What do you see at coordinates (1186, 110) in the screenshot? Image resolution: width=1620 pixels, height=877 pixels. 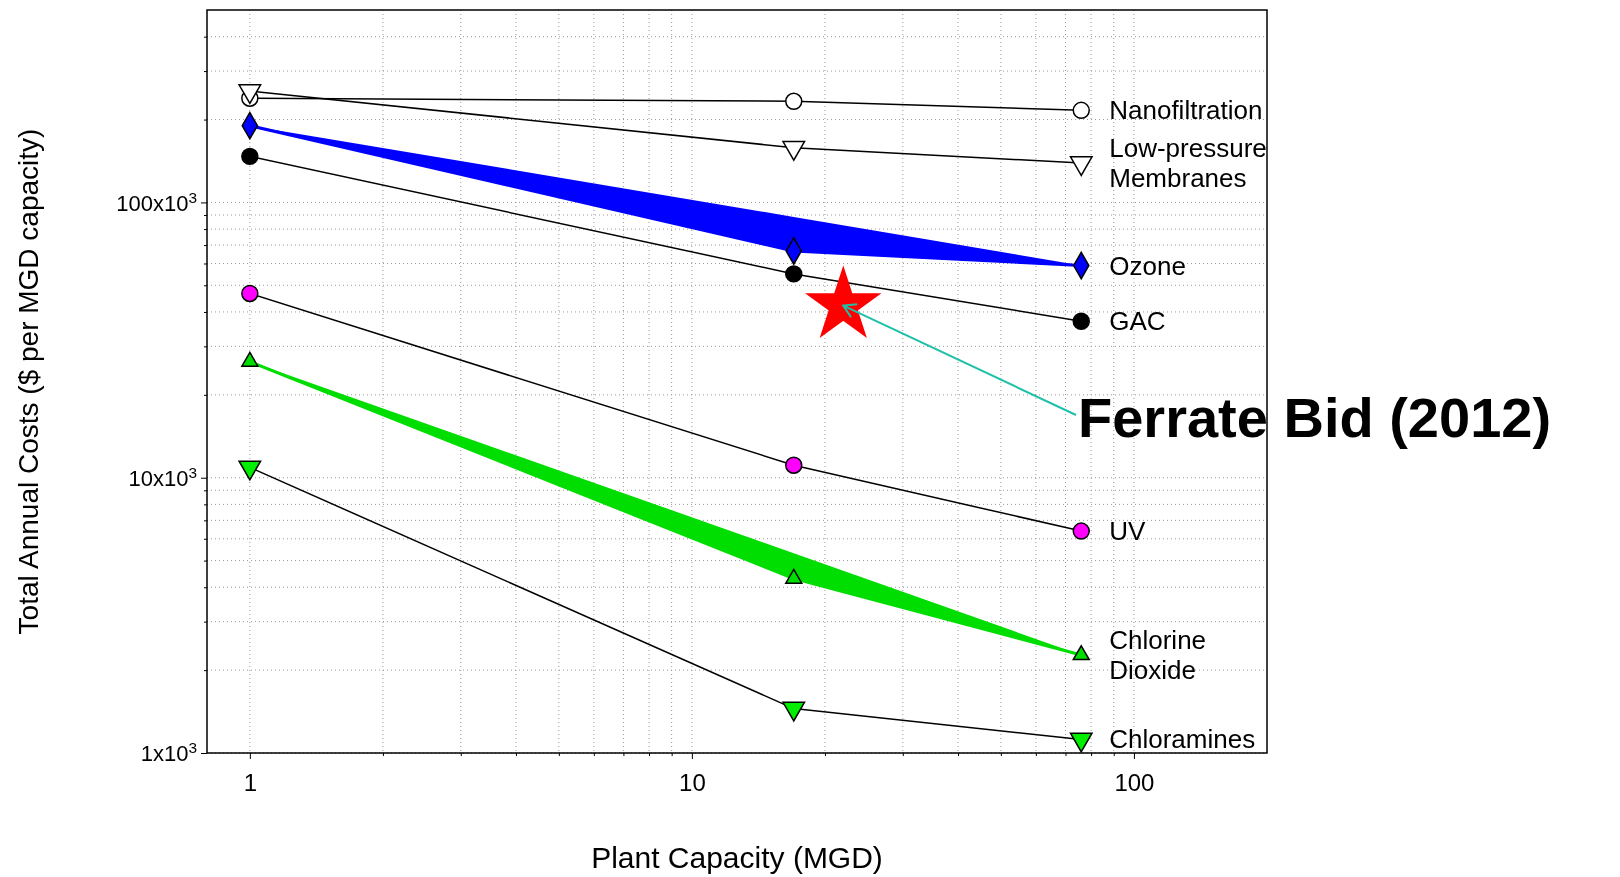 I see `series-label: Nanofiltration` at bounding box center [1186, 110].